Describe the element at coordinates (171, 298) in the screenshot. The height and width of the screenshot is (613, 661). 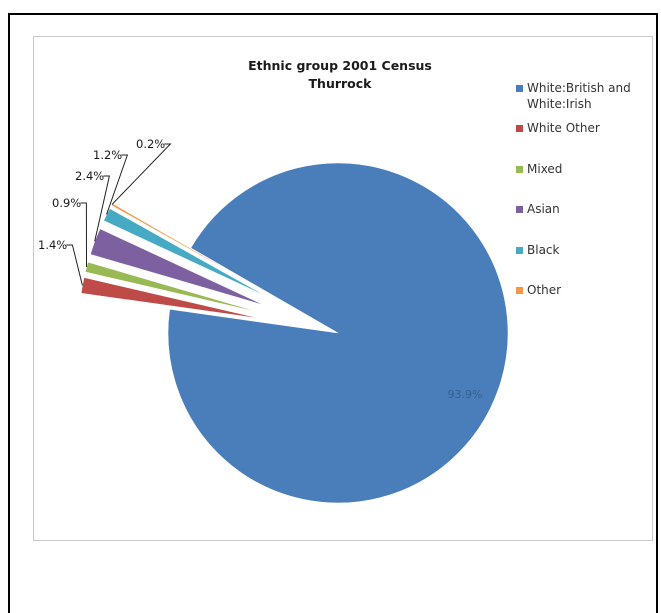
I see `pie-slice-white-other` at that location.